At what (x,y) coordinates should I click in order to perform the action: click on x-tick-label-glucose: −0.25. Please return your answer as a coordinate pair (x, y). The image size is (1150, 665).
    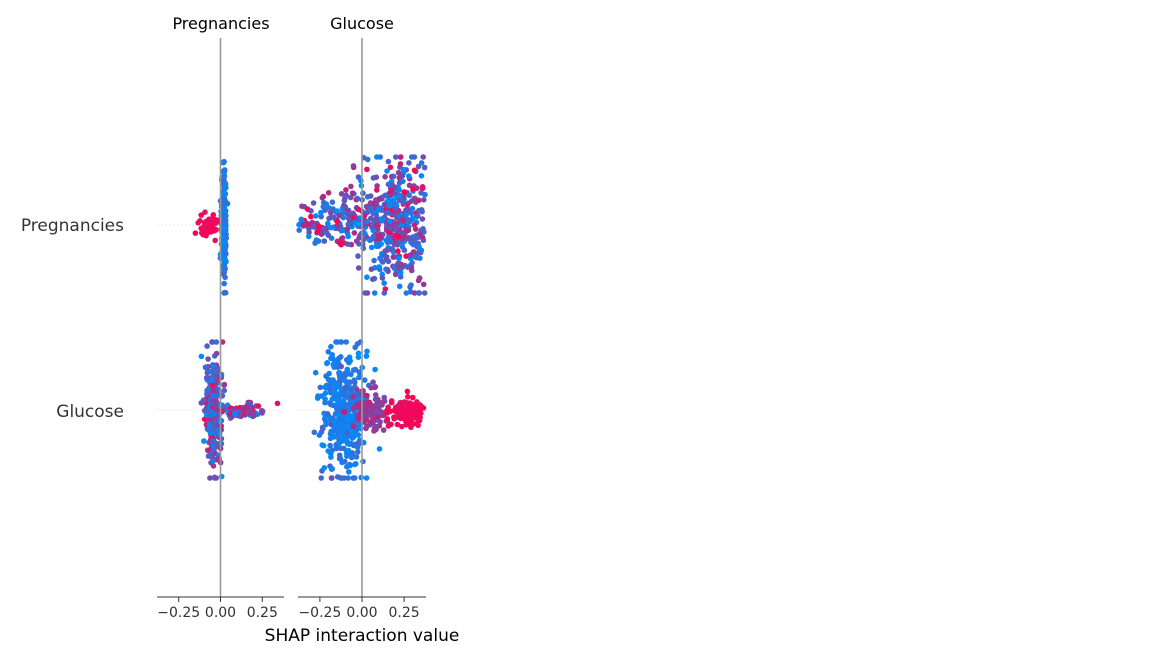
    Looking at the image, I should click on (319, 613).